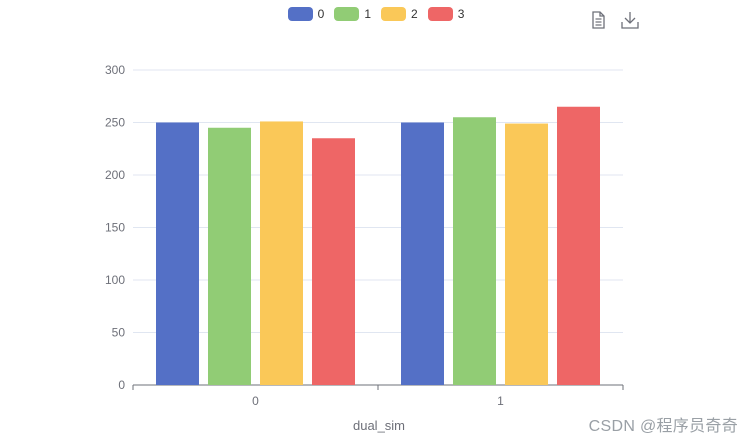 The height and width of the screenshot is (444, 752). I want to click on download-icon, so click(630, 20).